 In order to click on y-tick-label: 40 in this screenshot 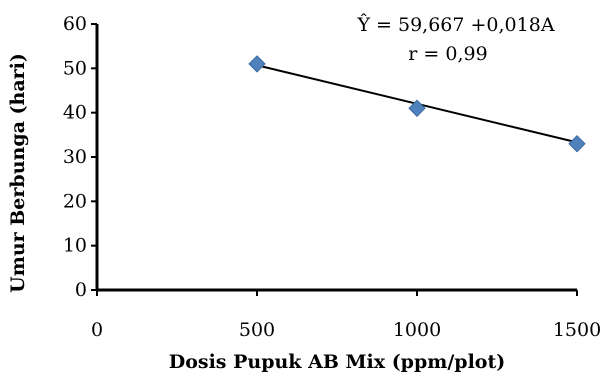, I will do `click(75, 113)`.